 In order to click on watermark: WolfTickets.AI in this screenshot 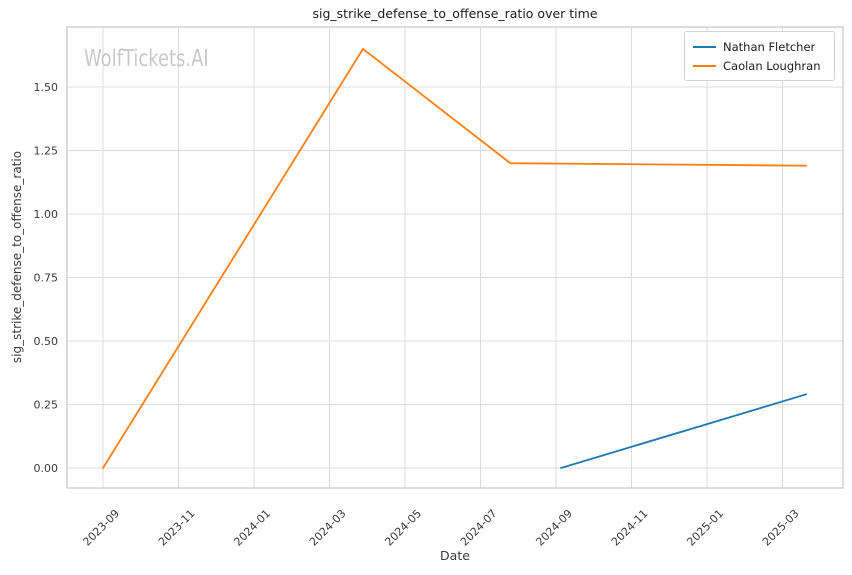, I will do `click(146, 59)`.